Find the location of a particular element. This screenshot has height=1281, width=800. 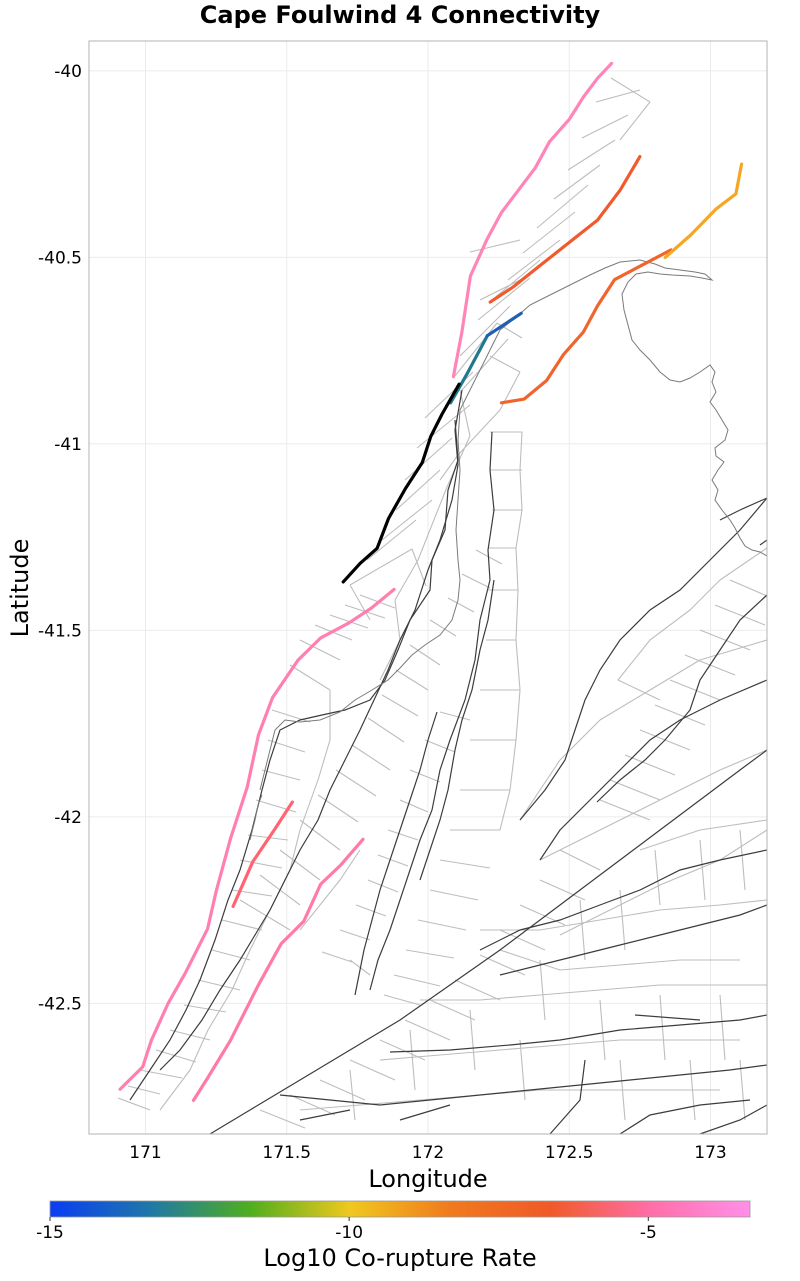

trace-east-a is located at coordinates (643, 659).